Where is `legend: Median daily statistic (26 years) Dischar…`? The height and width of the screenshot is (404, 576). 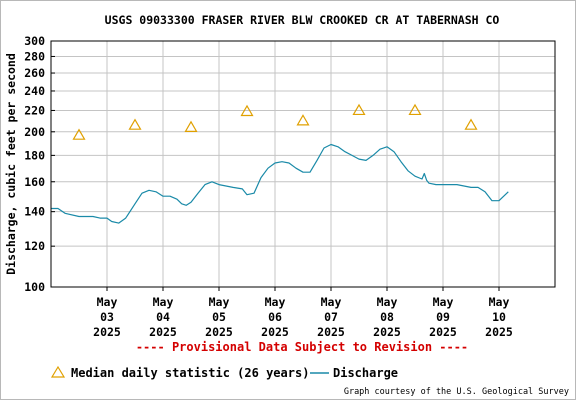 legend: Median daily statistic (26 years) Dischar… is located at coordinates (224, 372).